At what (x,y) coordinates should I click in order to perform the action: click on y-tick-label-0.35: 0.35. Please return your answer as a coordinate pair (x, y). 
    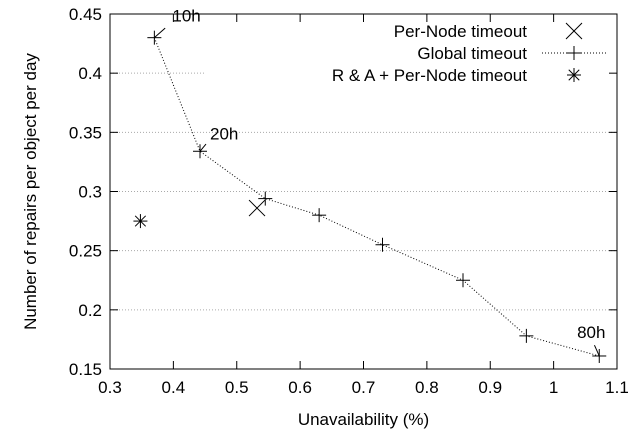
    Looking at the image, I should click on (85, 132).